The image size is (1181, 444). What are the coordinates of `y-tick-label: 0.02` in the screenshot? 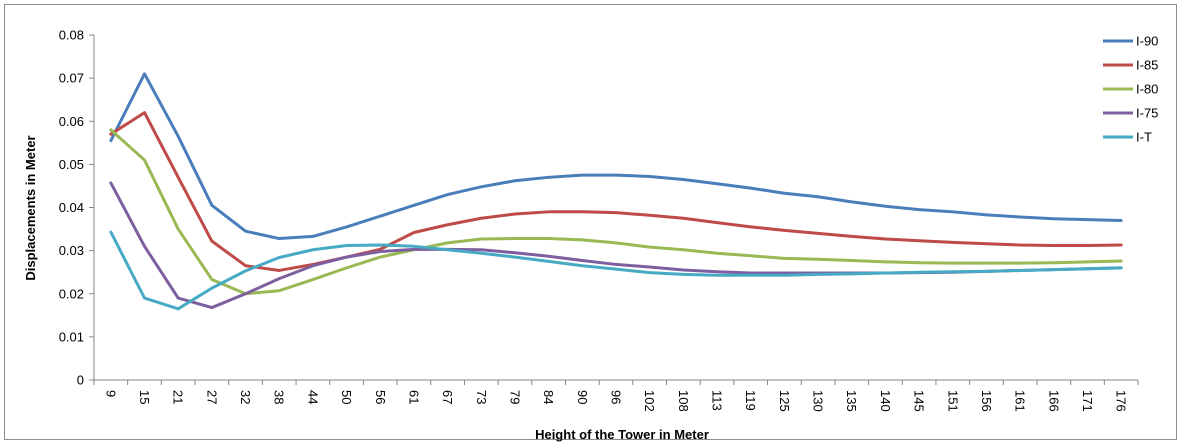 It's located at (71, 293).